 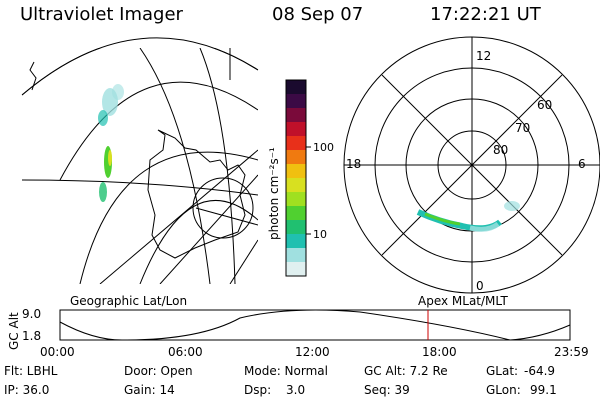 I want to click on geo-frame-arc, so click(x=140, y=66).